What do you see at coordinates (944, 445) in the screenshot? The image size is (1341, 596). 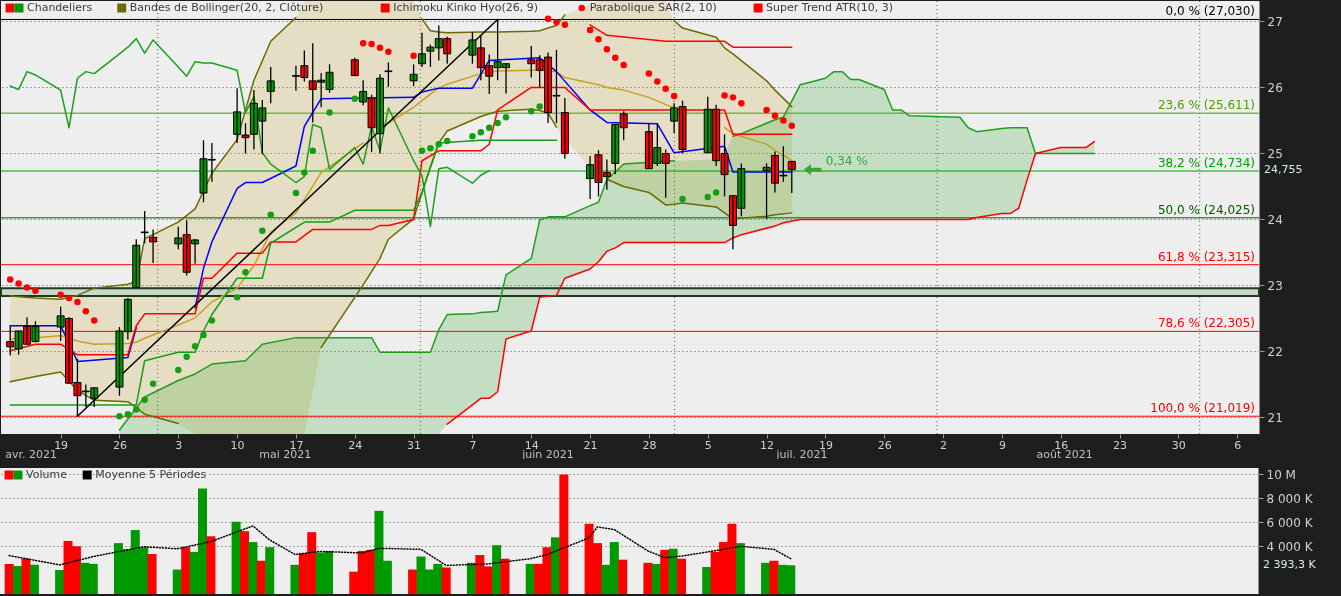 I see `x-tick-label: 2` at bounding box center [944, 445].